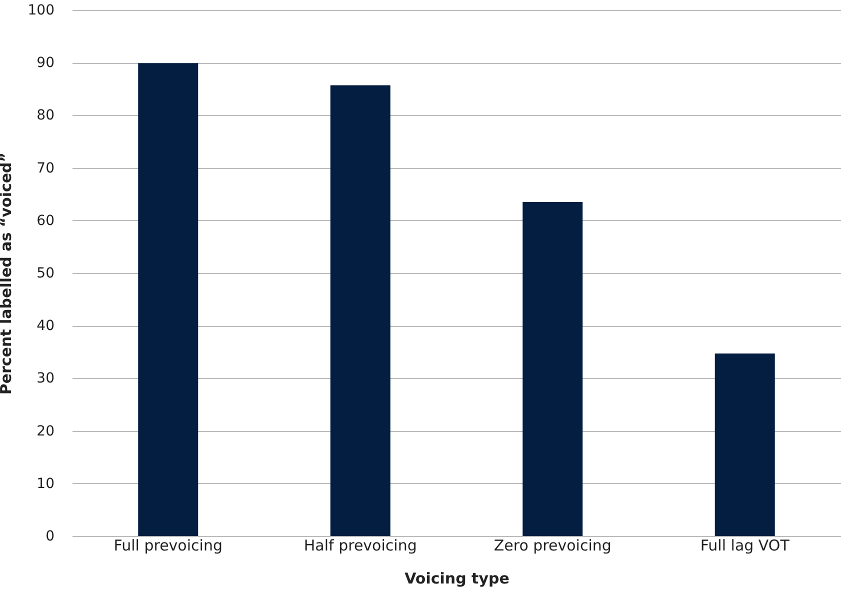  I want to click on x-tick-label: Full lag VOT, so click(745, 545).